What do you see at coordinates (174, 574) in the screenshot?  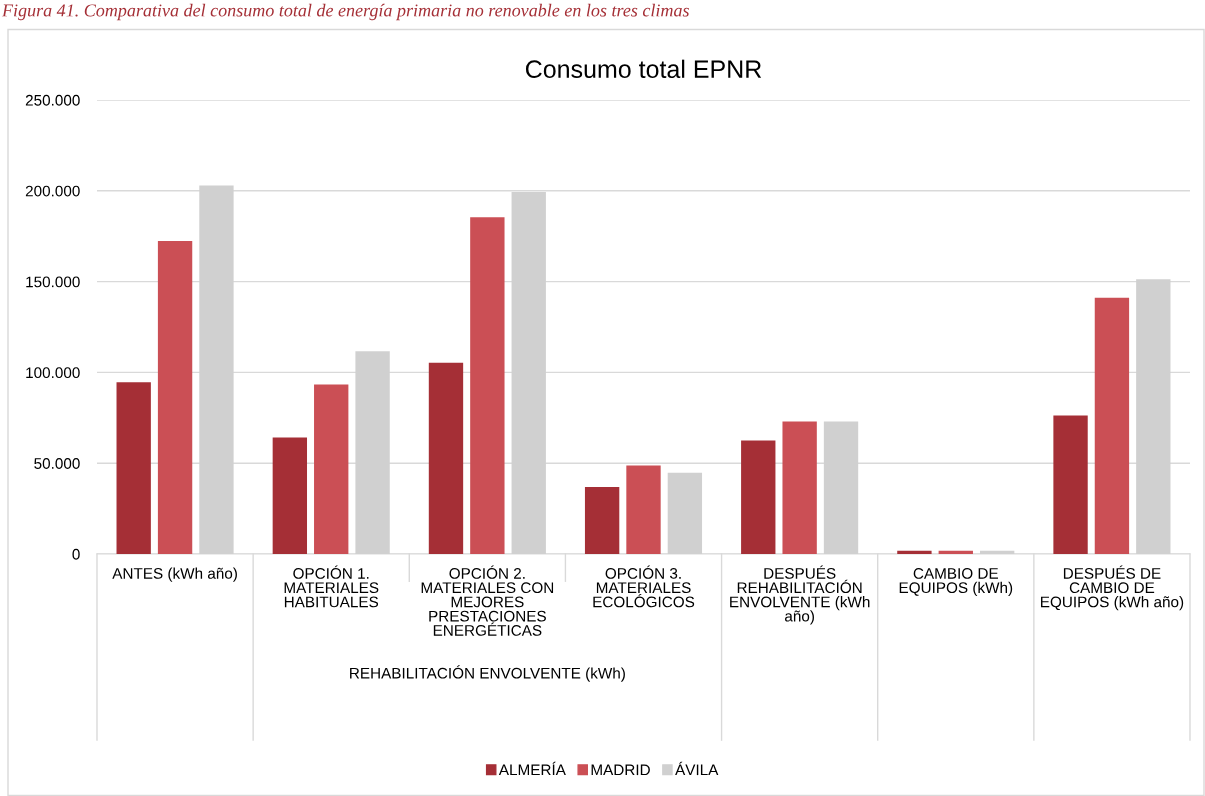 I see `x-tick-label: ANTES (kWh año)` at bounding box center [174, 574].